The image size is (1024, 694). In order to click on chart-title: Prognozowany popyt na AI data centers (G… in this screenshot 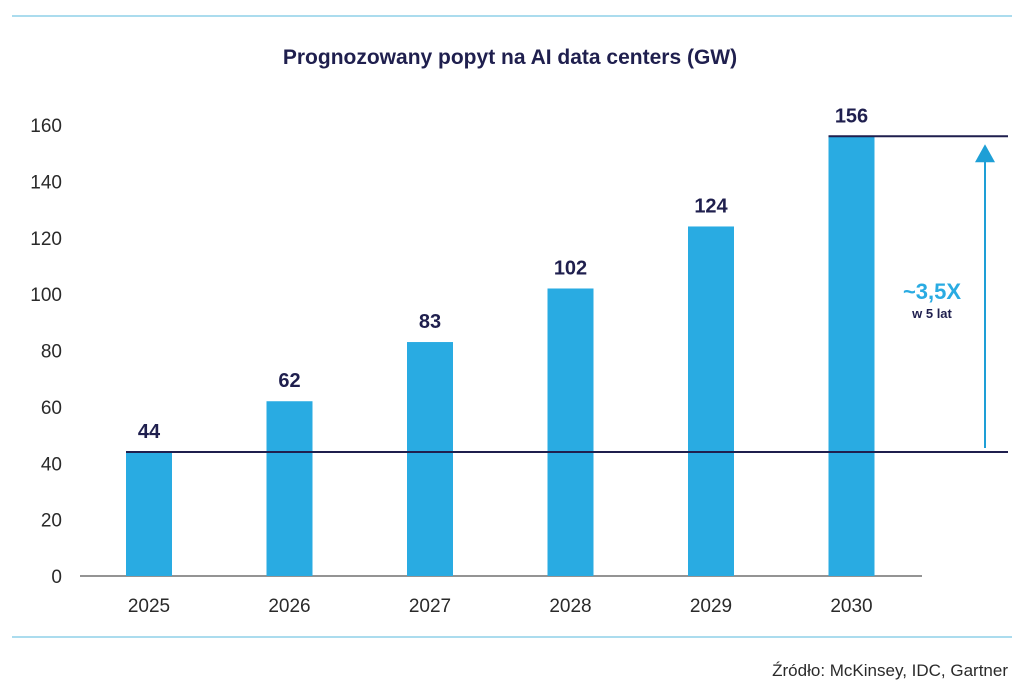, I will do `click(510, 57)`.